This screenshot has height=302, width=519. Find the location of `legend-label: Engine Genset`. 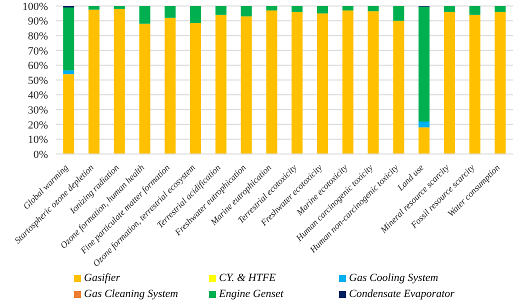

legend-label: Engine Genset is located at coordinates (251, 294).